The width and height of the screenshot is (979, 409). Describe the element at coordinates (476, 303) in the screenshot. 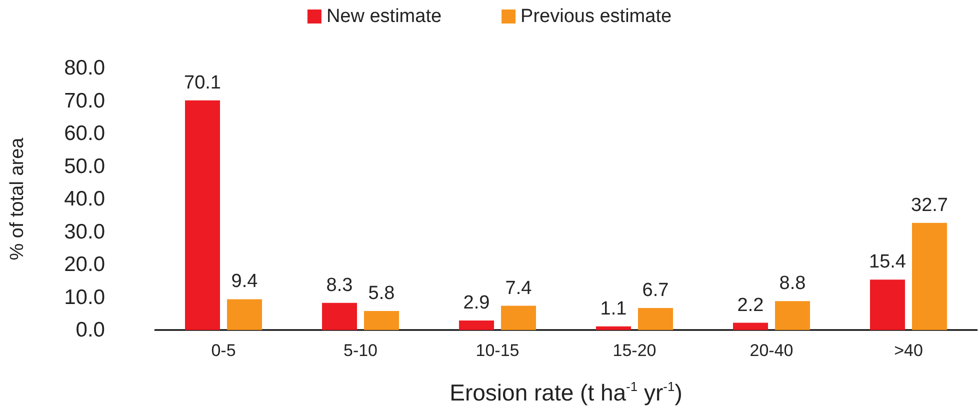

I see `data-label: 2.9` at that location.